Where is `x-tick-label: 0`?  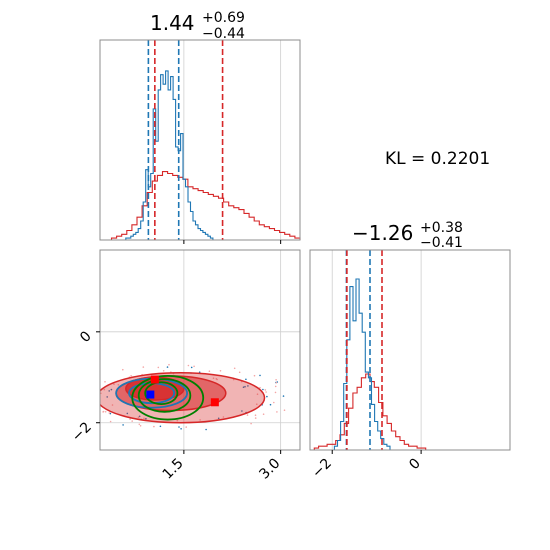
x-tick-label: 0 is located at coordinates (415, 465).